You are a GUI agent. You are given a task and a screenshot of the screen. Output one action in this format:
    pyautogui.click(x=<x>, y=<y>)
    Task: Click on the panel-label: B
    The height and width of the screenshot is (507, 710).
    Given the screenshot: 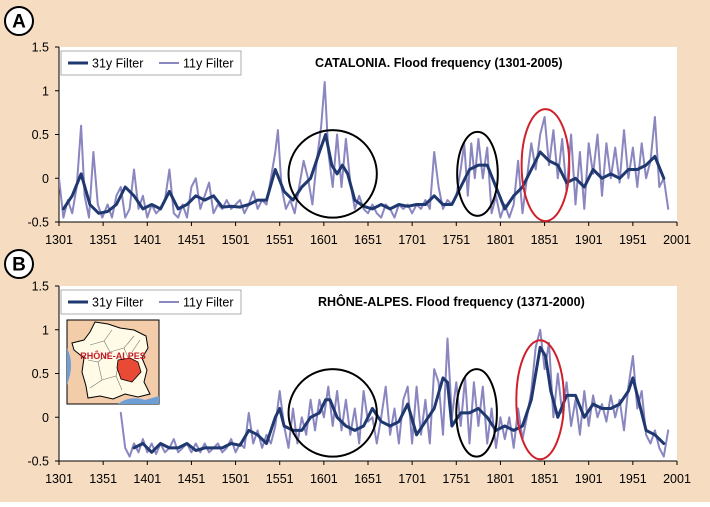 What is the action you would take?
    pyautogui.click(x=19, y=265)
    